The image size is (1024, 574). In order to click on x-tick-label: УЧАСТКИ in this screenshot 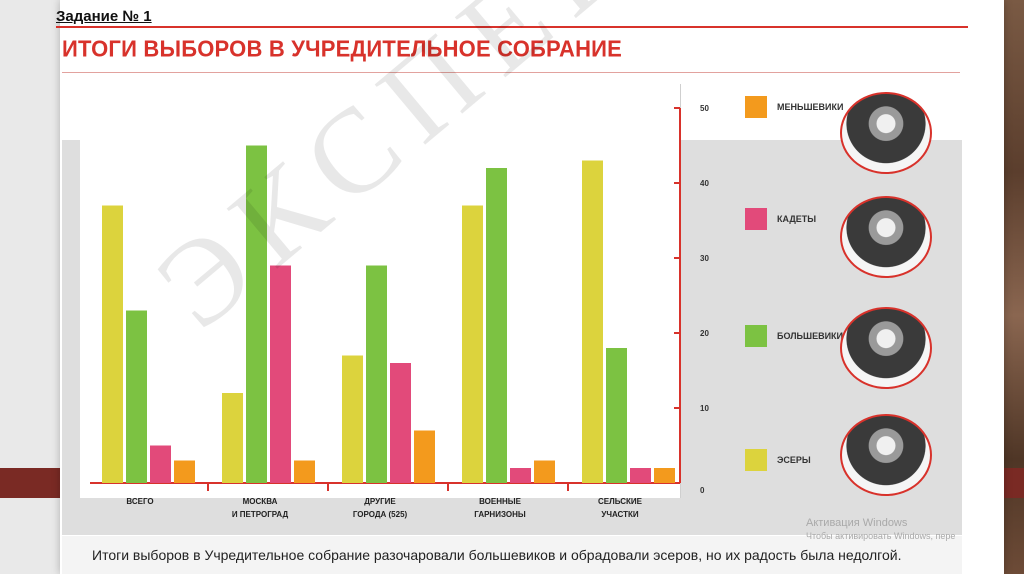, I will do `click(620, 514)`.